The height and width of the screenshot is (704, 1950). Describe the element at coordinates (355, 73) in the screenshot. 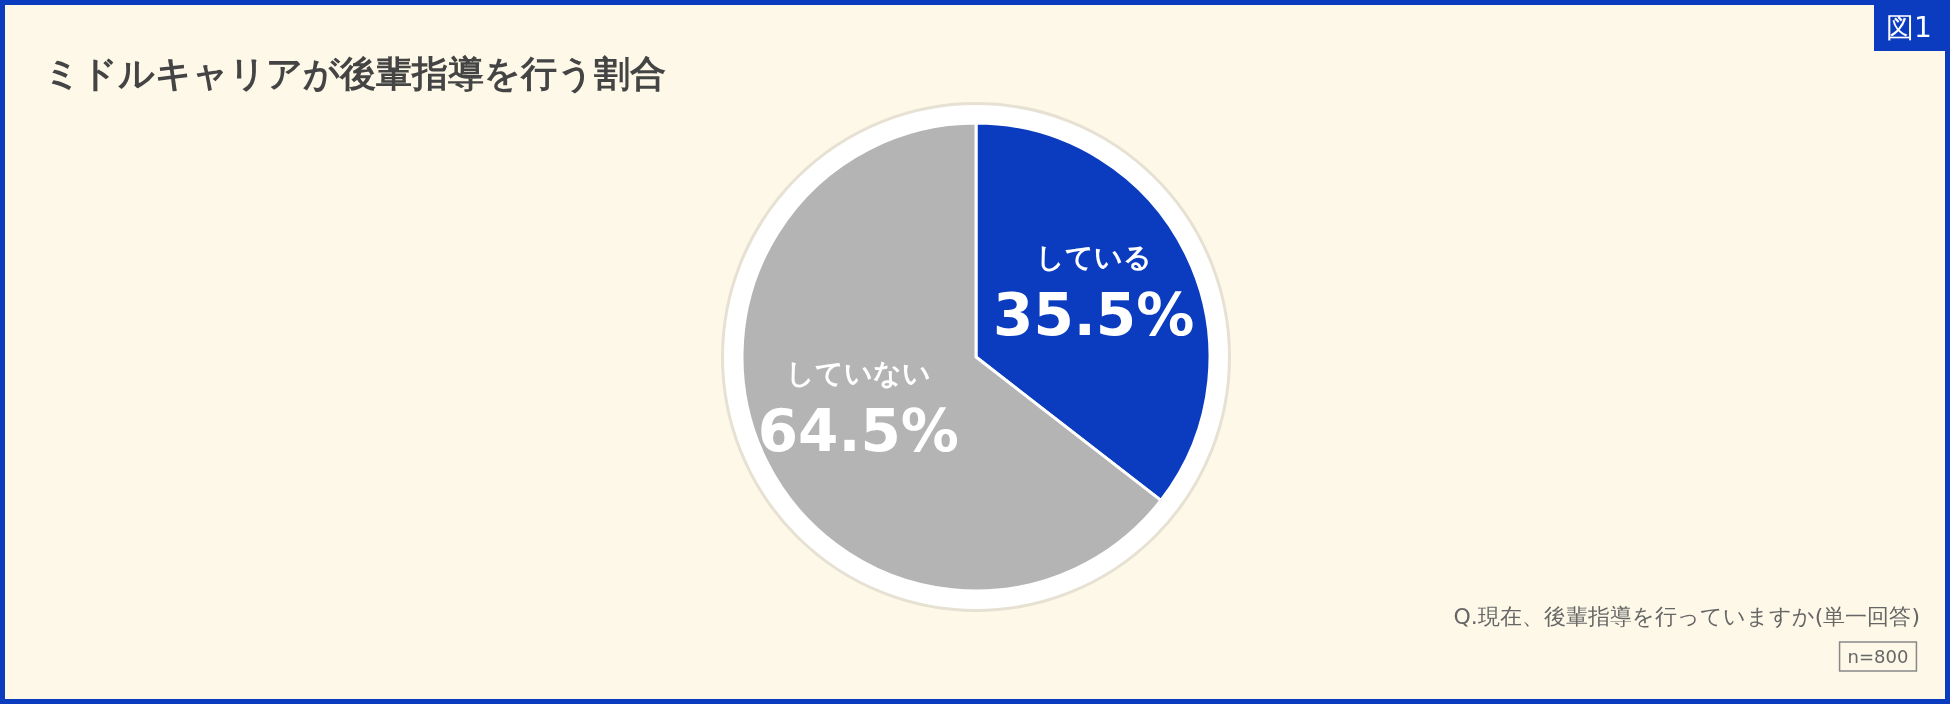

I see `text: ミドルキャリアが後輩指導を行う割合` at that location.